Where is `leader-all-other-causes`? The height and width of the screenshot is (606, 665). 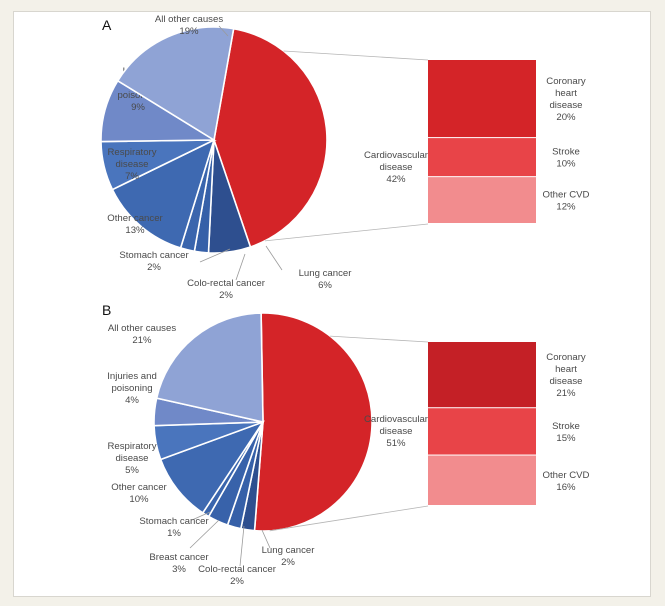 leader-all-other-causes is located at coordinates (223, 31).